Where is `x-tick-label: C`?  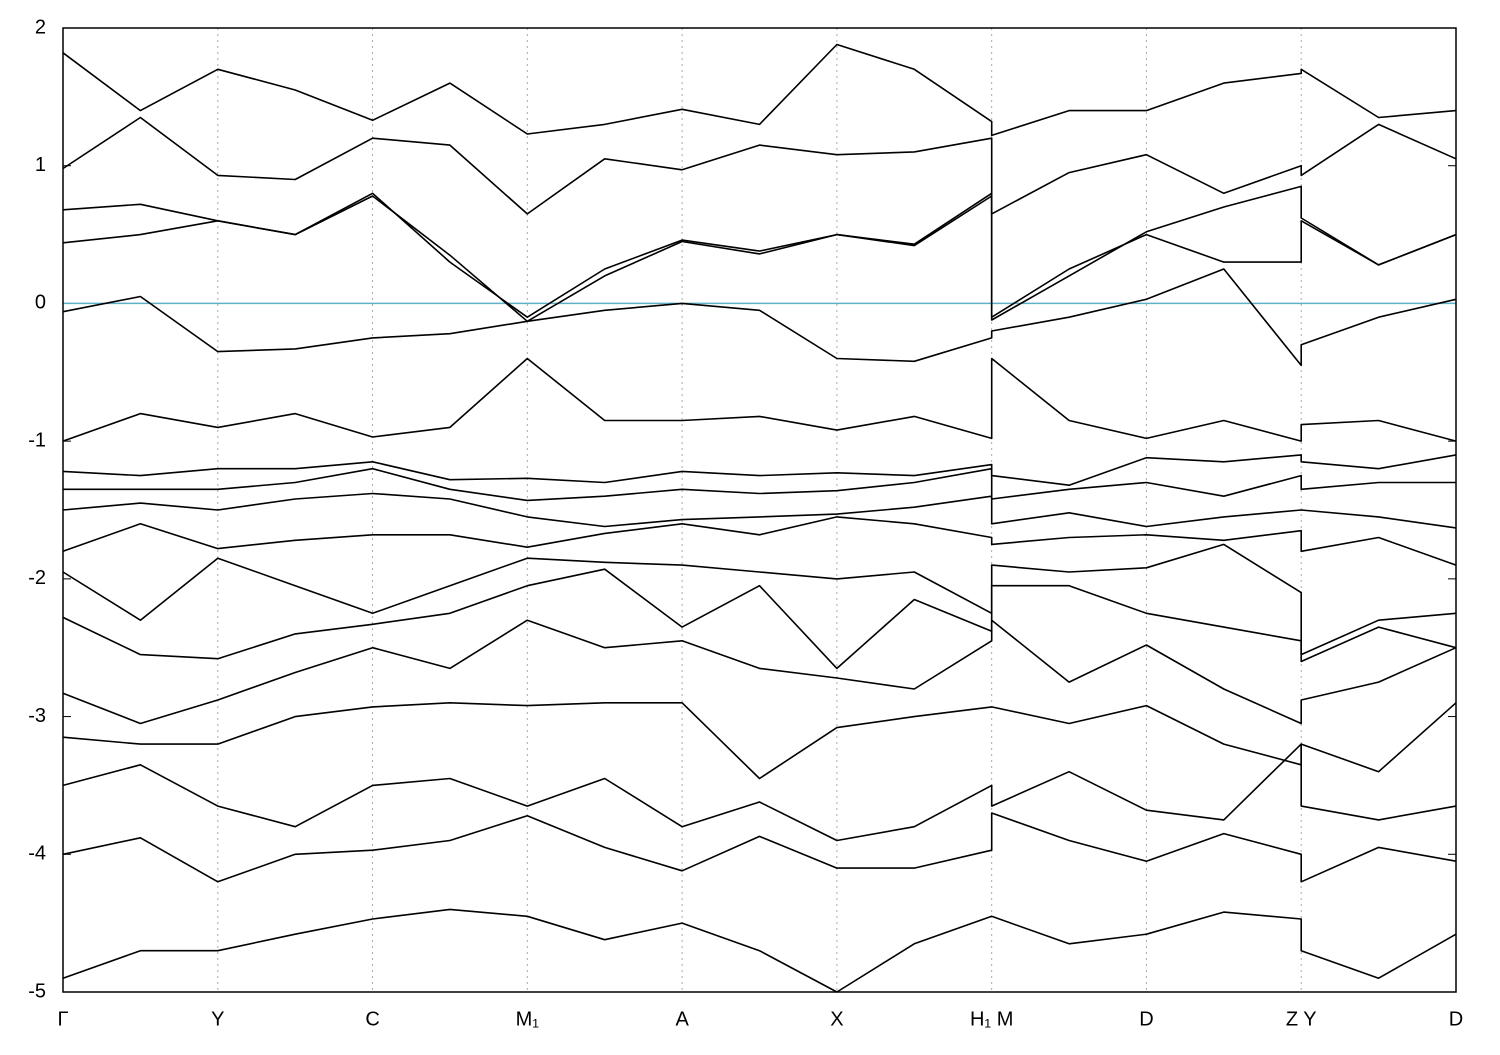 x-tick-label: C is located at coordinates (372, 1019).